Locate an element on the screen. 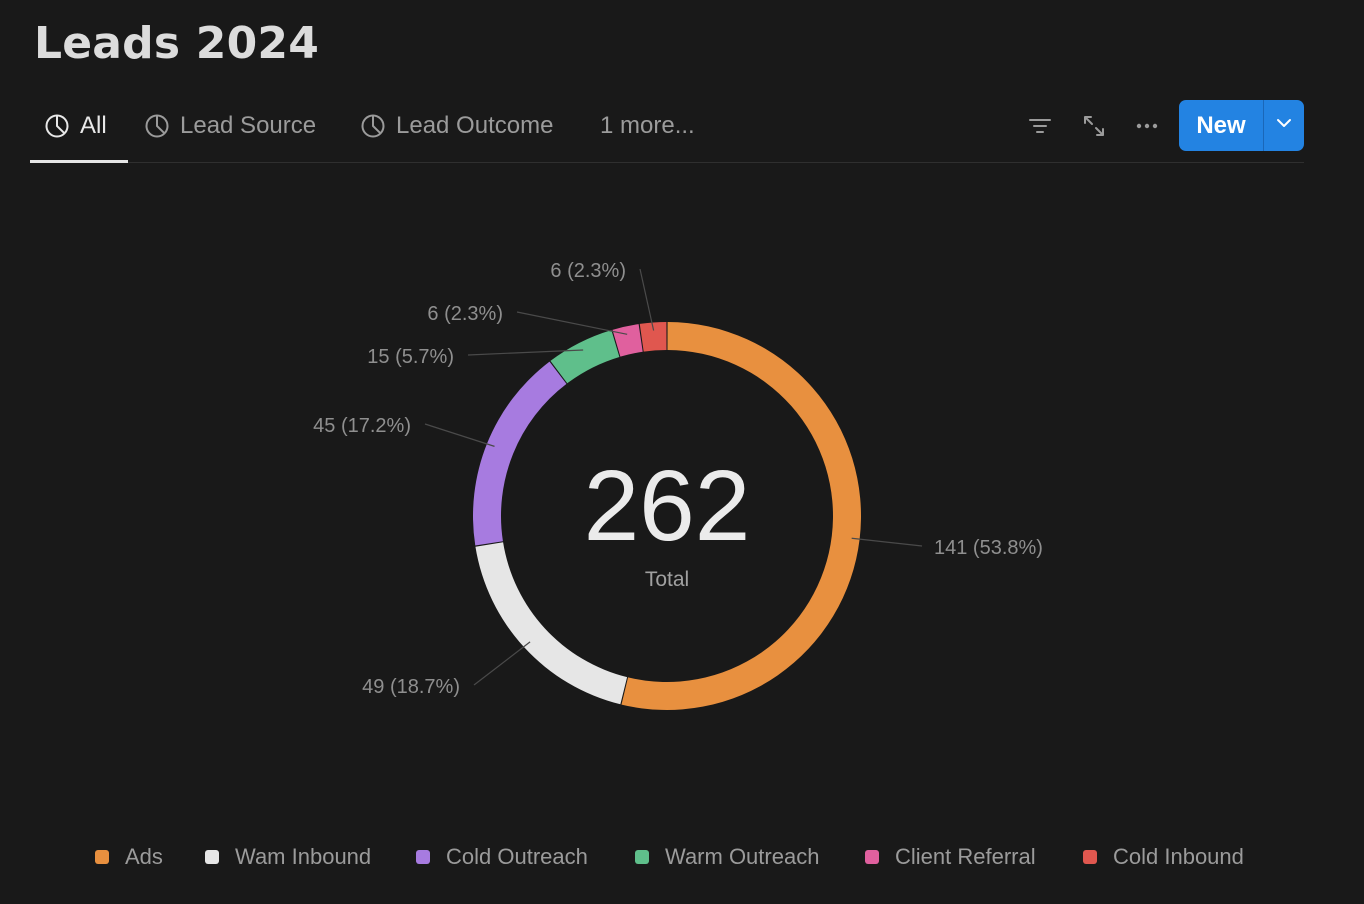  expand-icon is located at coordinates (1094, 126).